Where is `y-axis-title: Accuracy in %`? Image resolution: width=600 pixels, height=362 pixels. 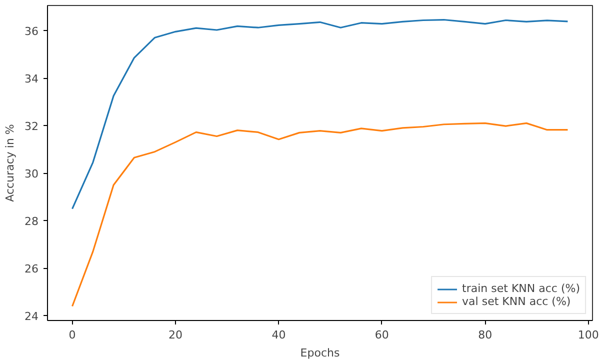
y-axis-title: Accuracy in % is located at coordinates (10, 163).